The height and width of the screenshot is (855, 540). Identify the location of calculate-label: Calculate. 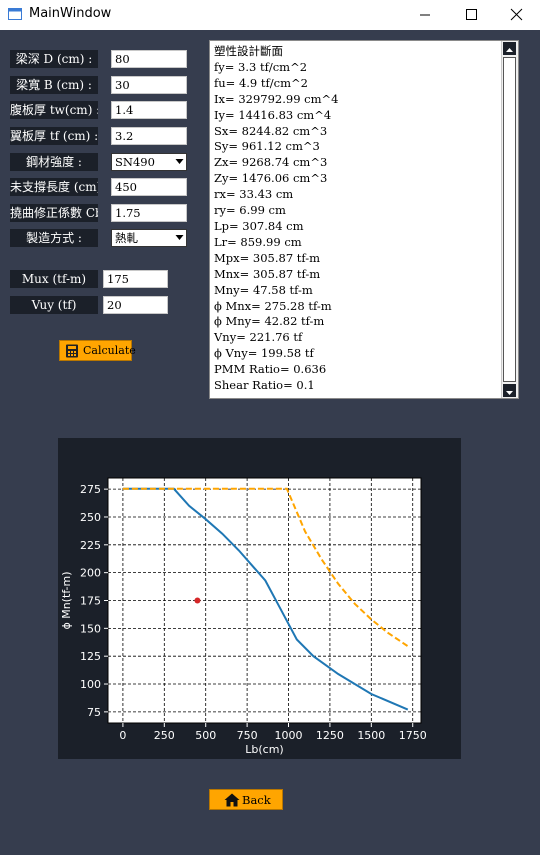
(109, 350).